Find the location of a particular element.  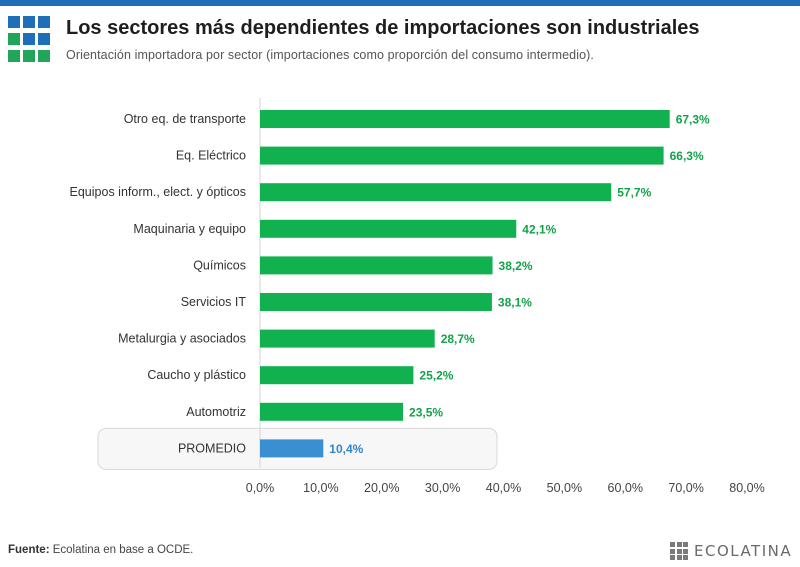

x-tick-label: 40,0% is located at coordinates (503, 488).